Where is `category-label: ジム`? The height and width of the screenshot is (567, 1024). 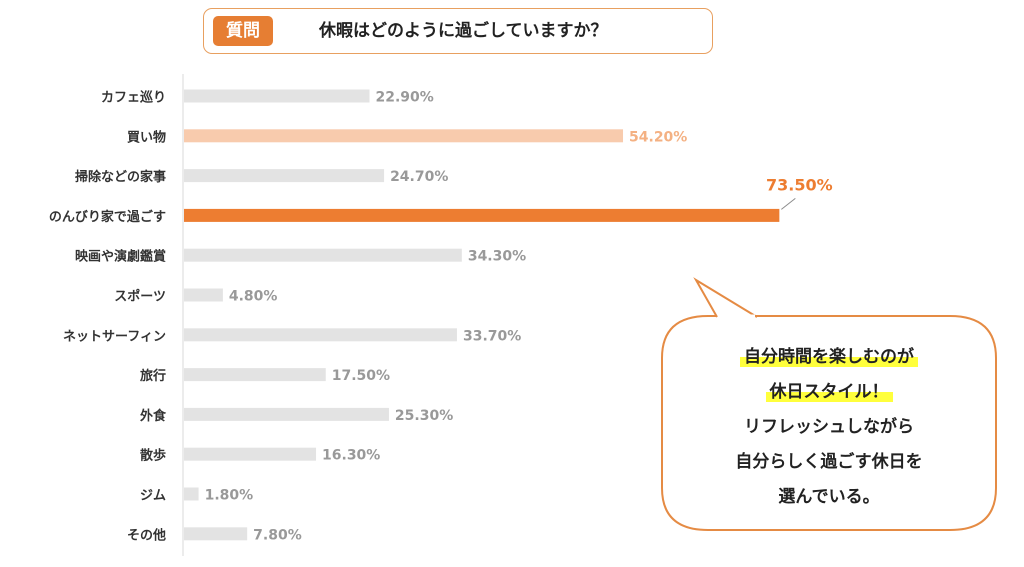
category-label: ジム is located at coordinates (153, 496).